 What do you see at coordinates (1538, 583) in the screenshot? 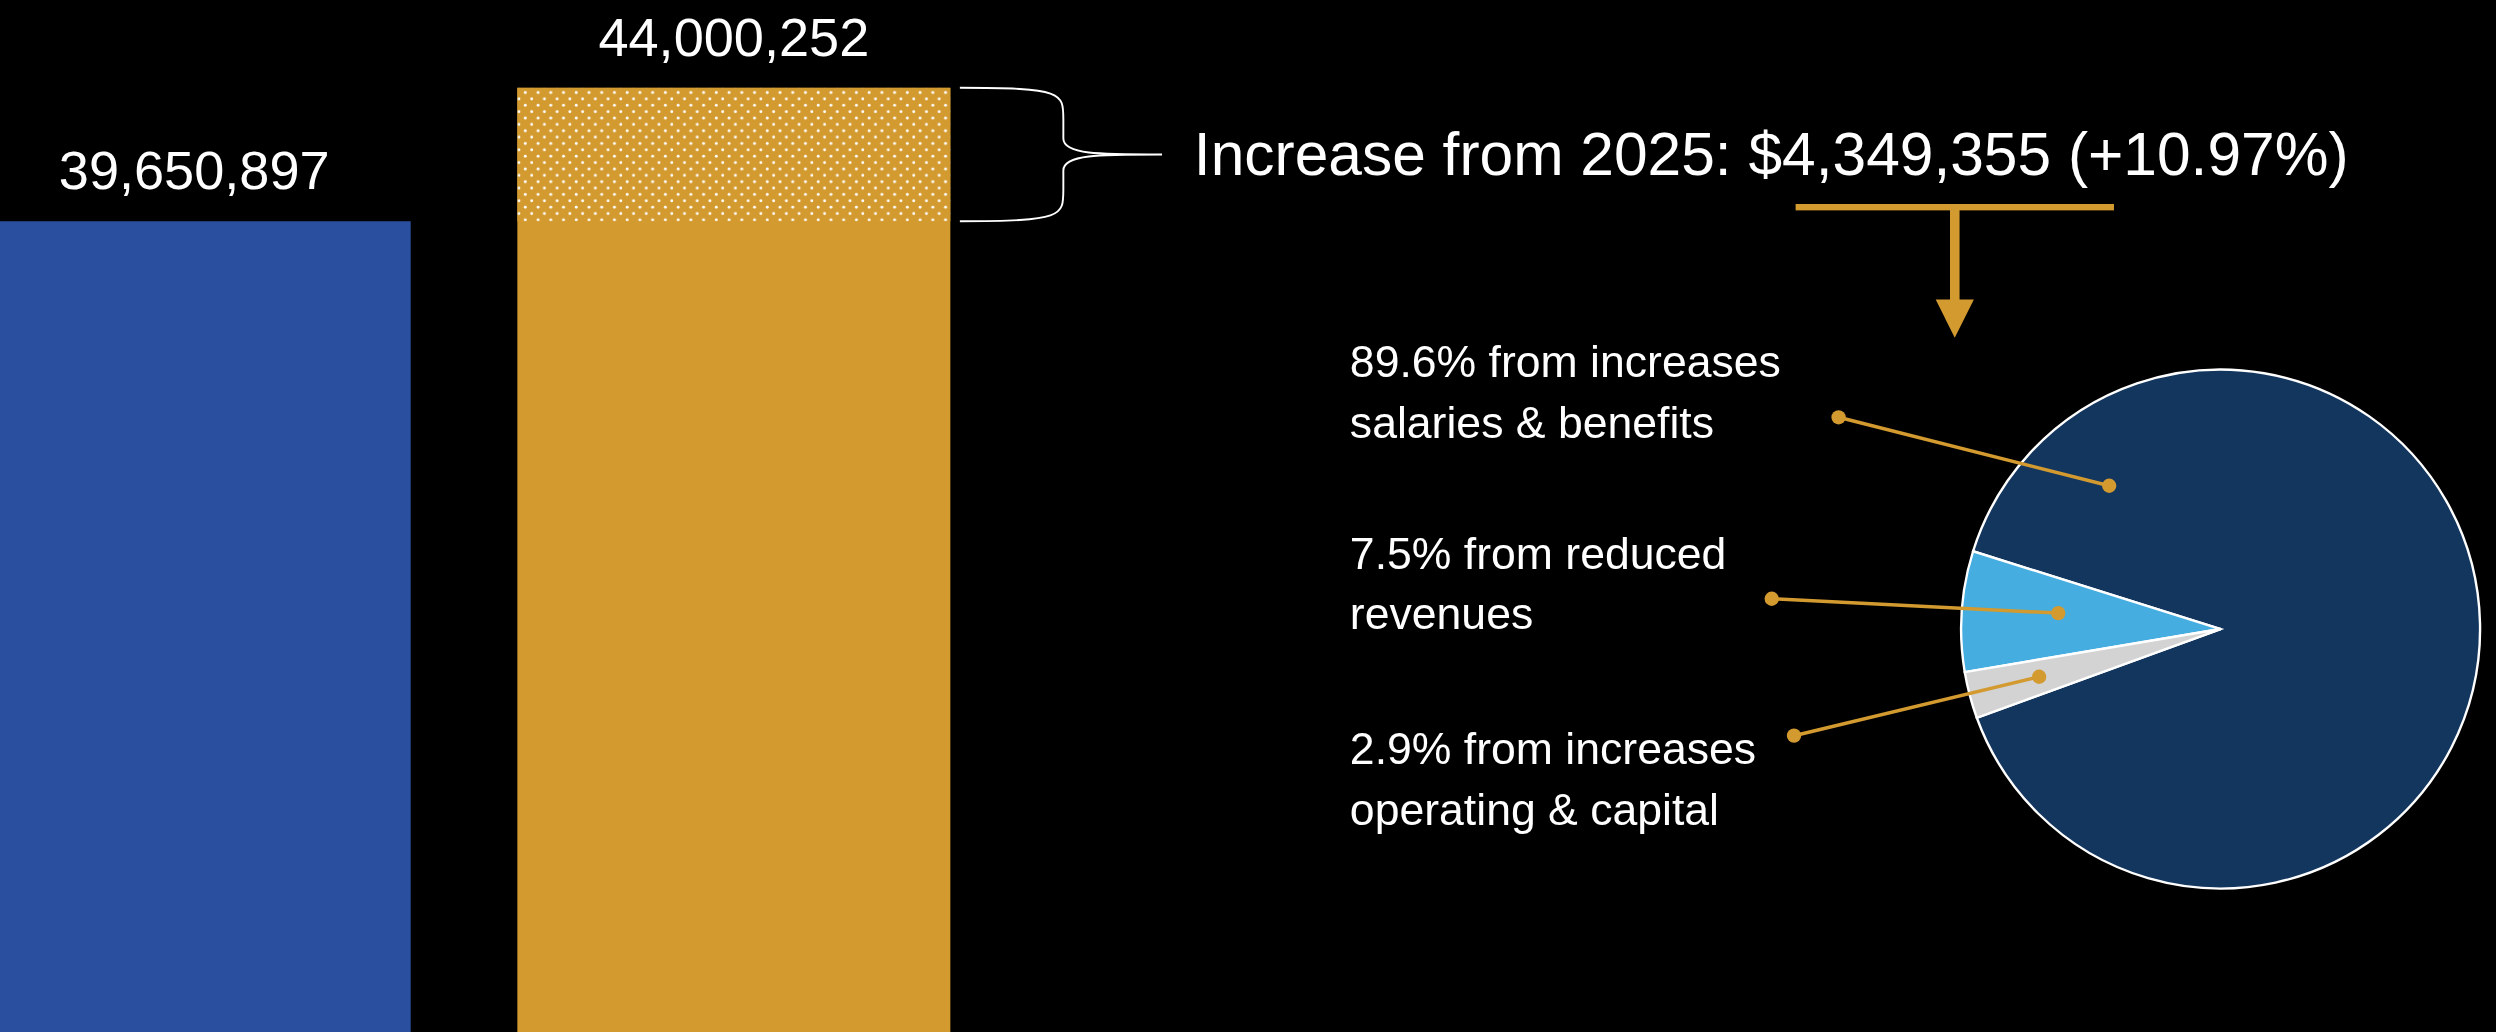
I see `slice-label: 7.5% from reduced revenues` at bounding box center [1538, 583].